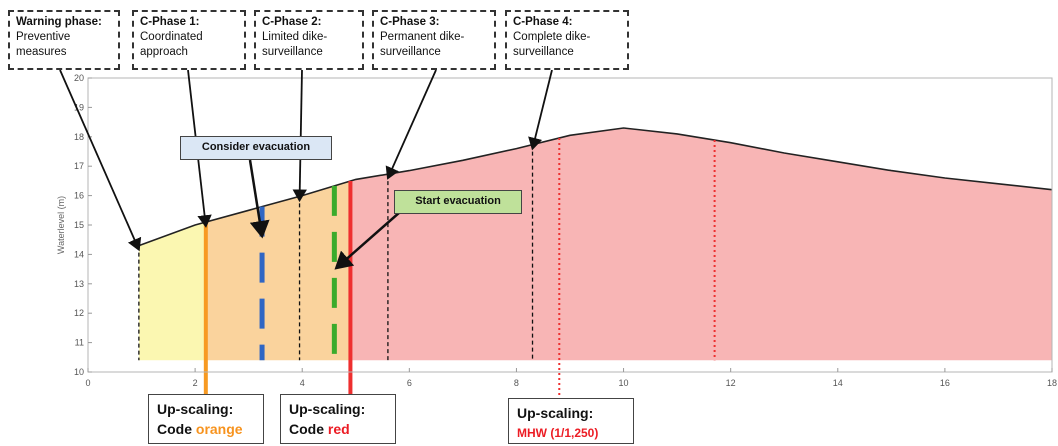 The image size is (1058, 446). I want to click on phase-title: C-Phase 1:, so click(189, 22).